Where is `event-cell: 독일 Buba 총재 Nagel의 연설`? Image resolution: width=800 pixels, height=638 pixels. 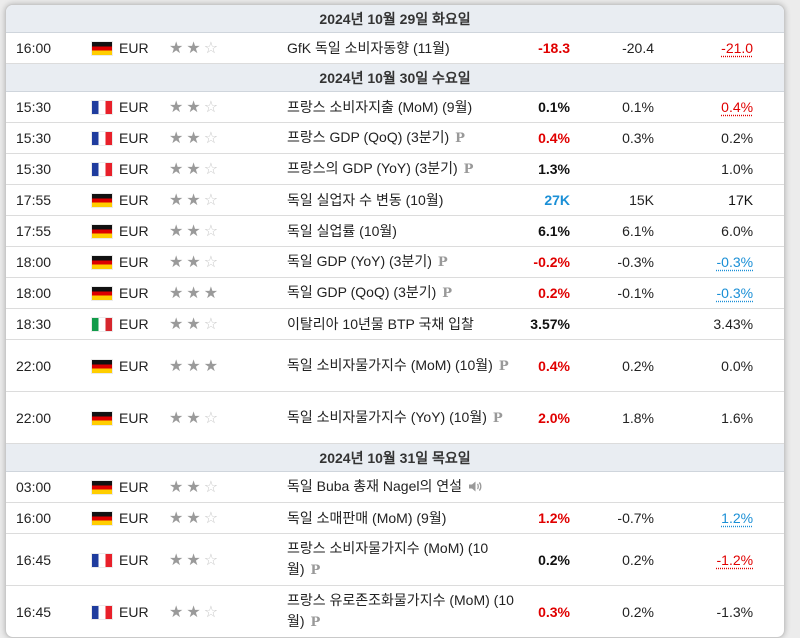 event-cell: 독일 Buba 총재 Nagel의 연설 is located at coordinates (403, 487).